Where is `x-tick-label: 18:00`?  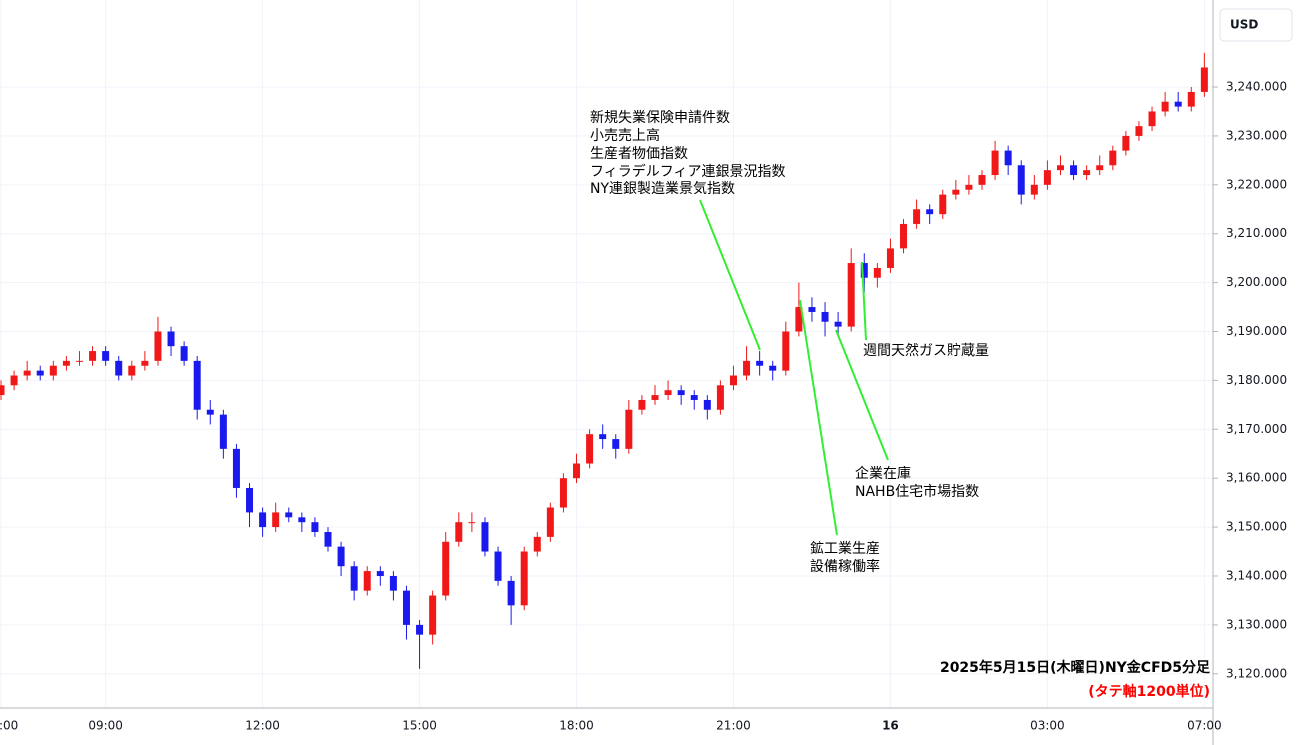 x-tick-label: 18:00 is located at coordinates (576, 726).